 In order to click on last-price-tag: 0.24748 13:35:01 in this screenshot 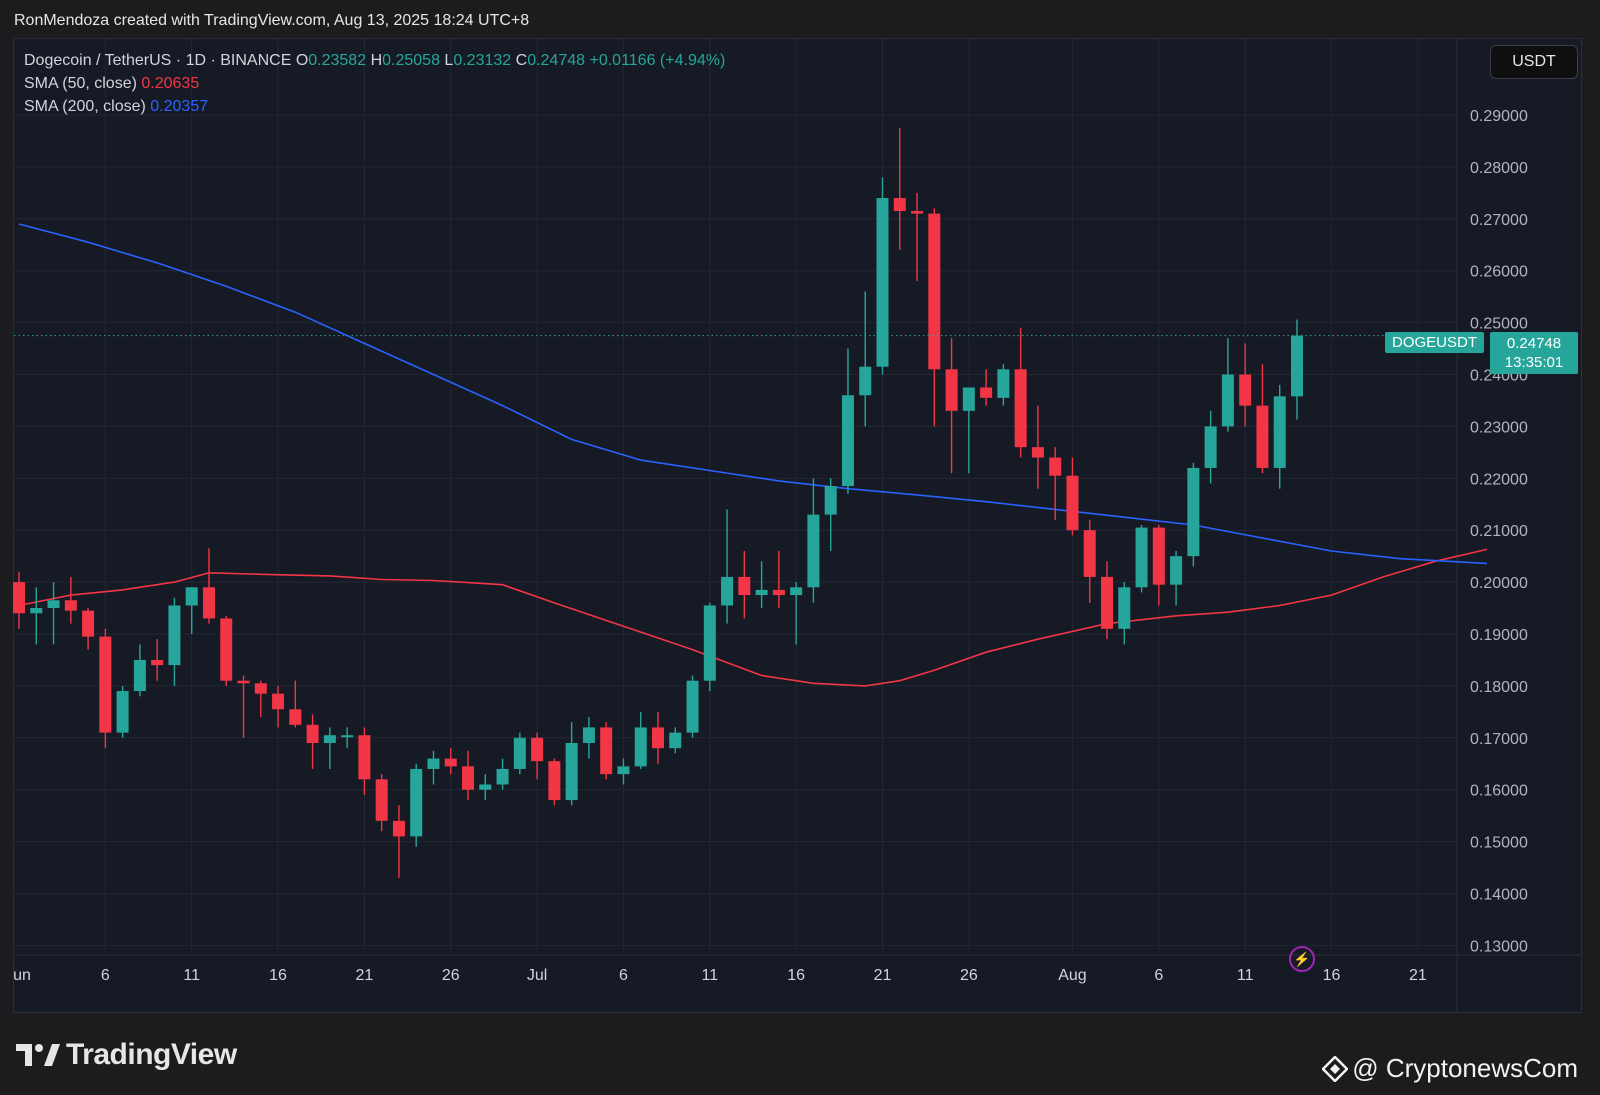, I will do `click(1534, 353)`.